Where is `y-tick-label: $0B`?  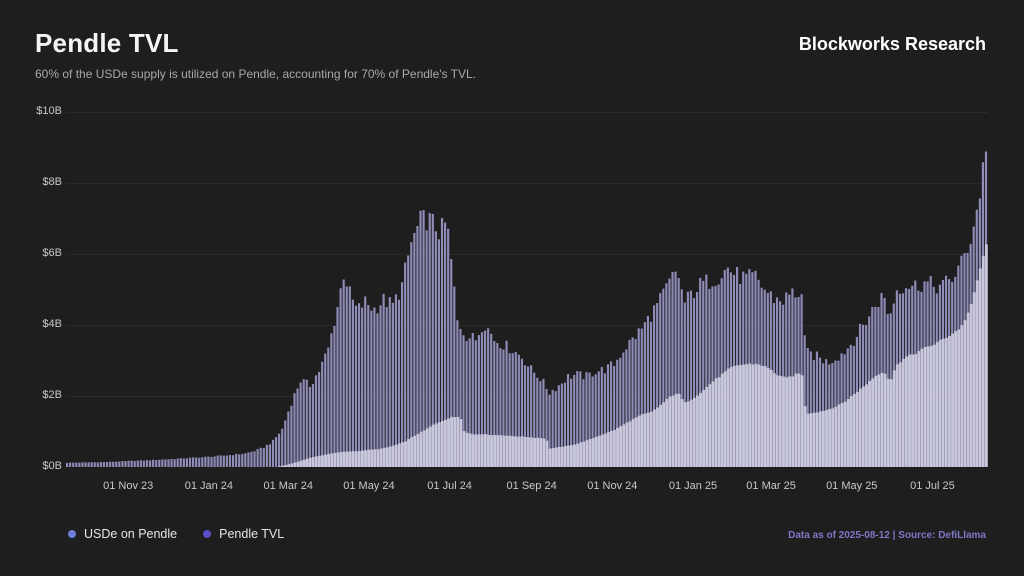 y-tick-label: $0B is located at coordinates (52, 466).